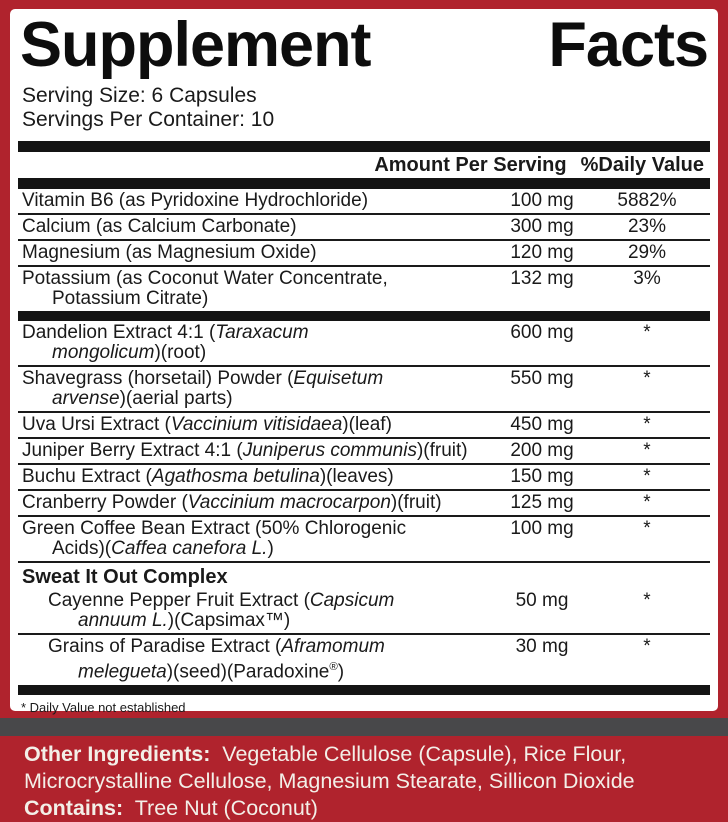 This screenshot has width=728, height=822. I want to click on ingredient-name-line: Grains of Paradise Extract (Aframomum, so click(256, 647).